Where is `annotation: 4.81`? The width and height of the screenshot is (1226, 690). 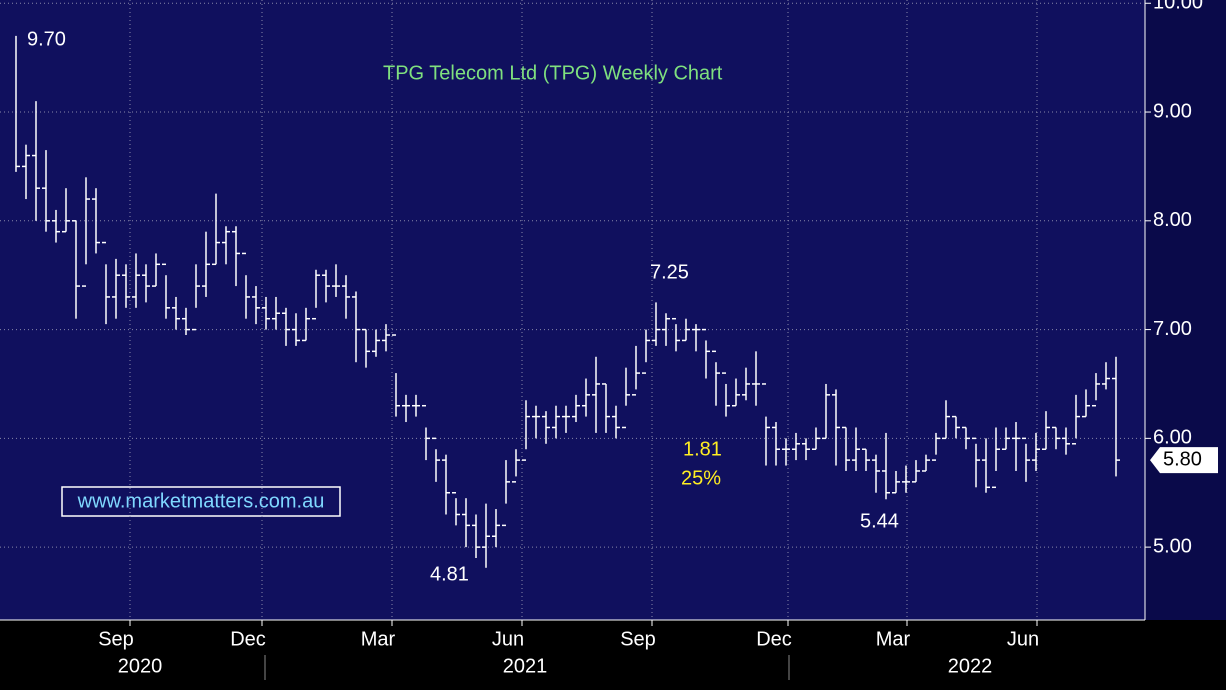 annotation: 4.81 is located at coordinates (449, 574).